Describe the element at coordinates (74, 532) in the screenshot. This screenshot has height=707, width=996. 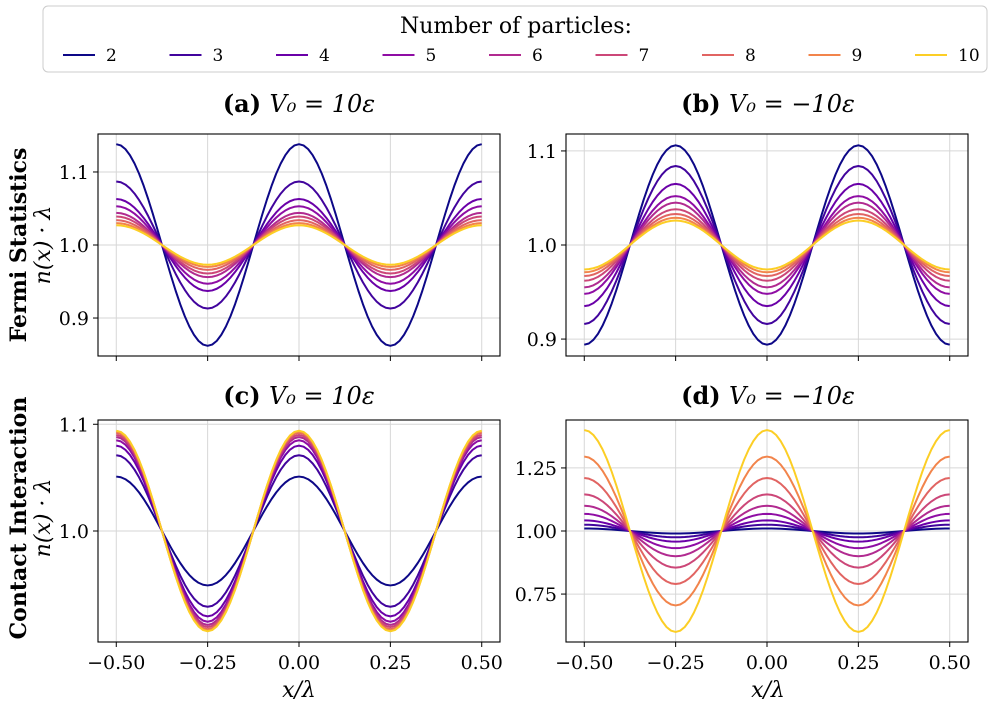
I see `panel-c-ytick-label-0: 1.0` at that location.